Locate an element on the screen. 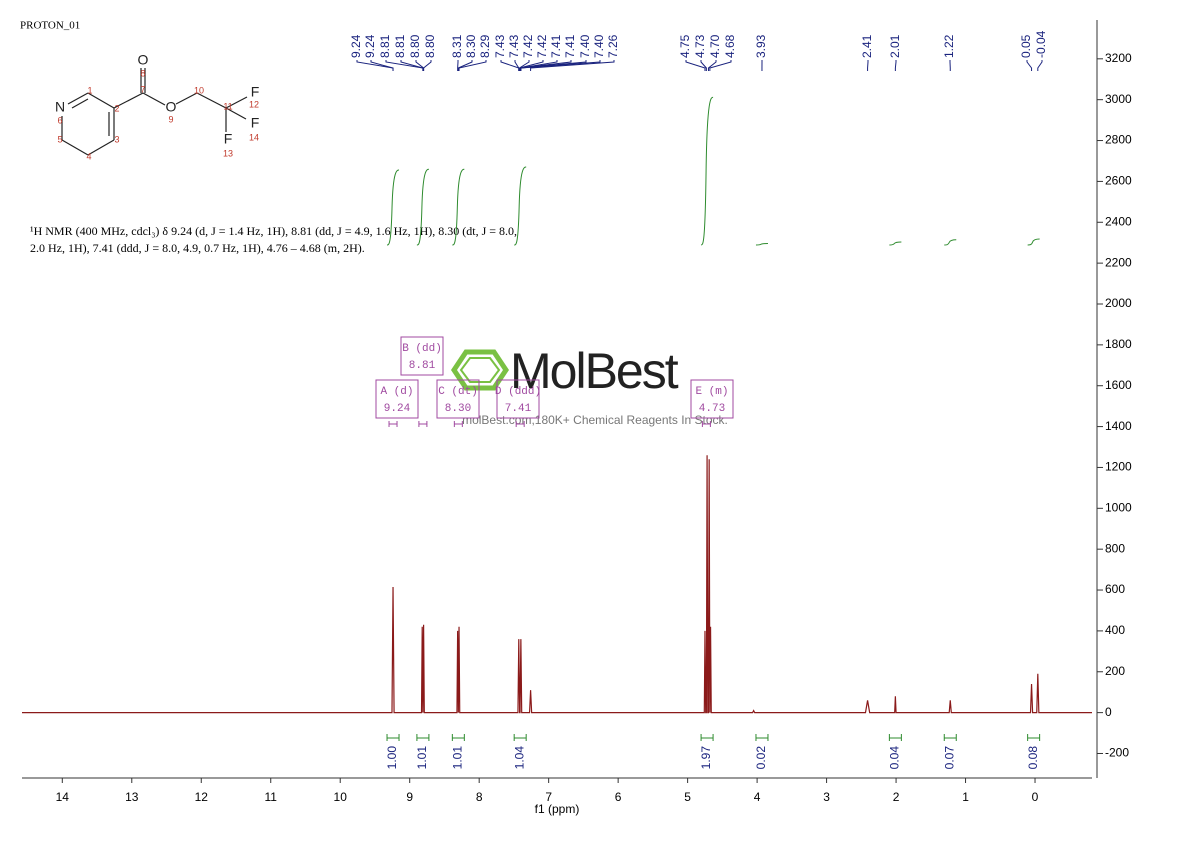 This screenshot has width=1190, height=841. multiplet-shift: 8.30 is located at coordinates (458, 409).